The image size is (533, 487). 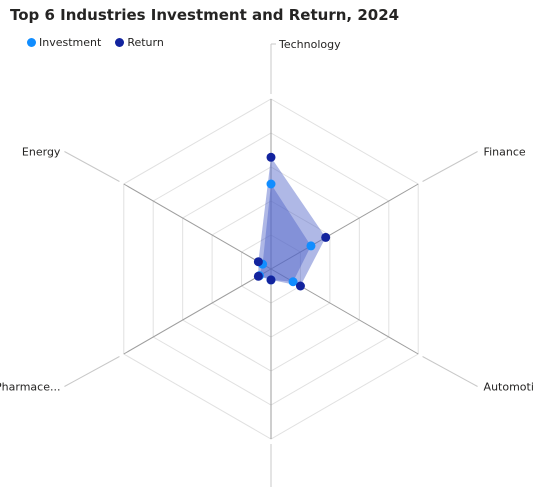 I want to click on legend-label-return: Return, so click(x=145, y=42).